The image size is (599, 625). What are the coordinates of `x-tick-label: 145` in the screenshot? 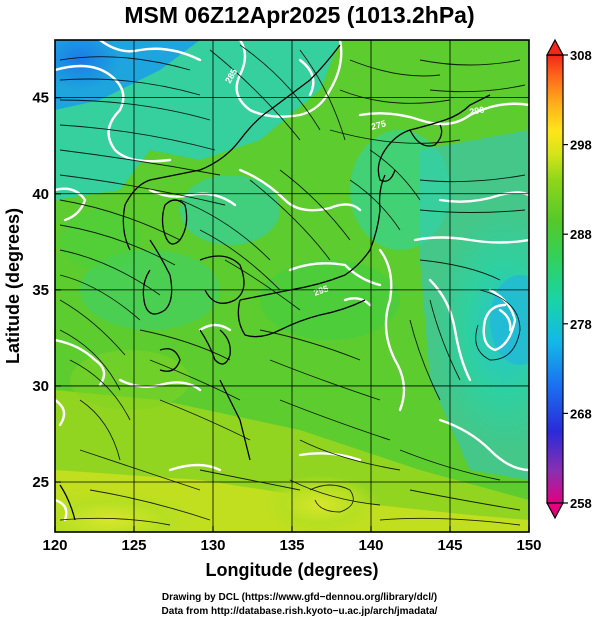 It's located at (449, 545).